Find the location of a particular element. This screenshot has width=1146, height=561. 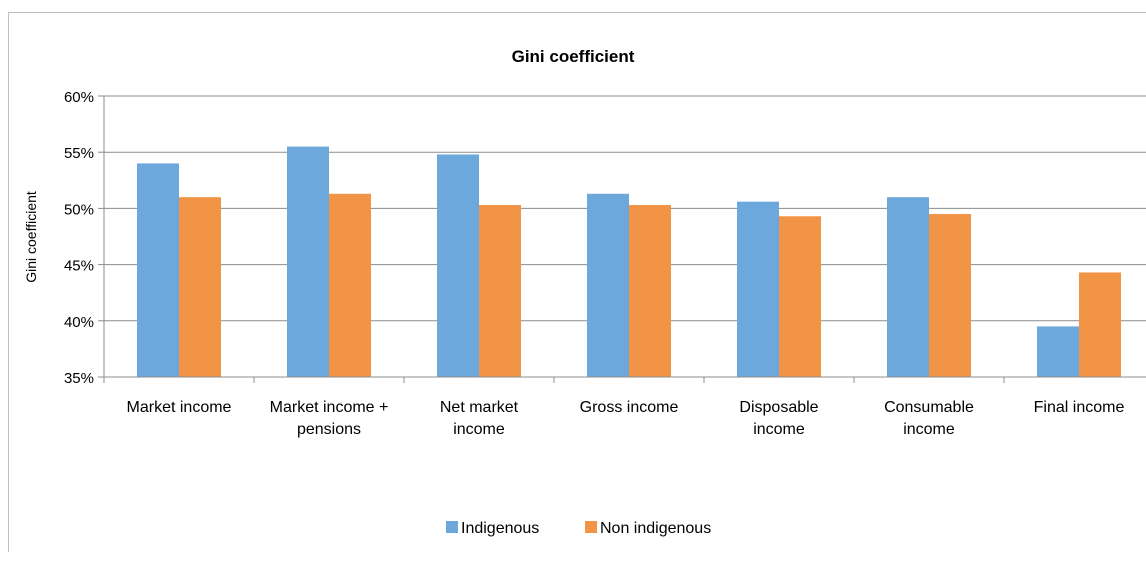

y-axis-label: Gini coefficient is located at coordinates (31, 237).